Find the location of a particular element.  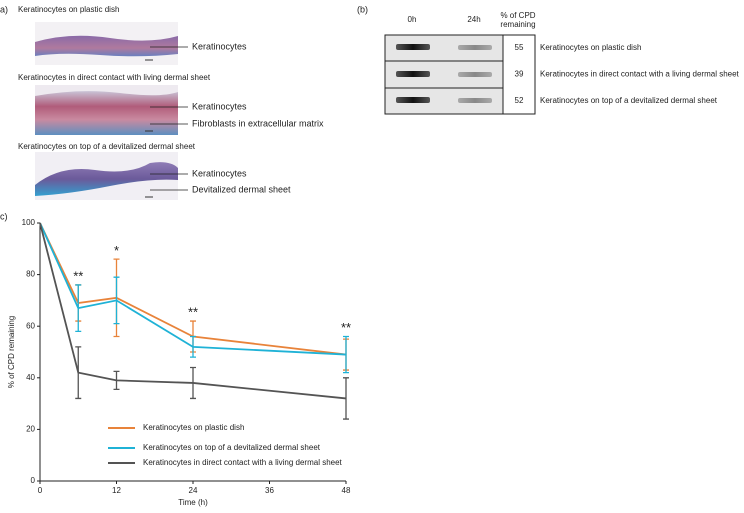

structure-label: Fibroblasts in extracellular matrix is located at coordinates (258, 123).